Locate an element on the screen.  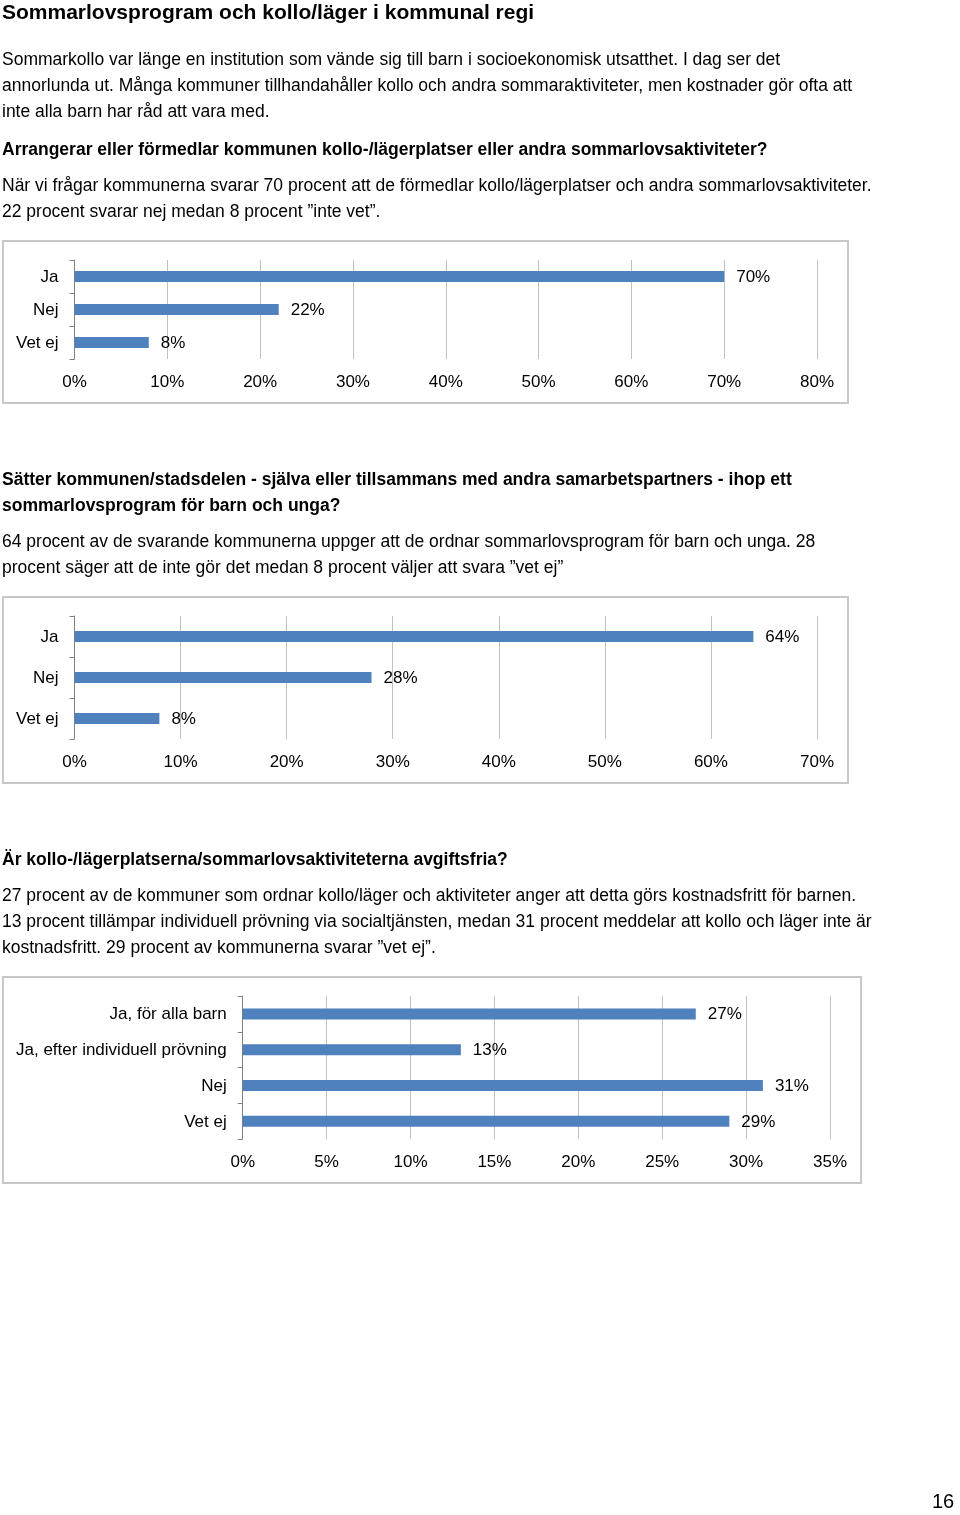
data-label: 27% is located at coordinates (724, 1014).